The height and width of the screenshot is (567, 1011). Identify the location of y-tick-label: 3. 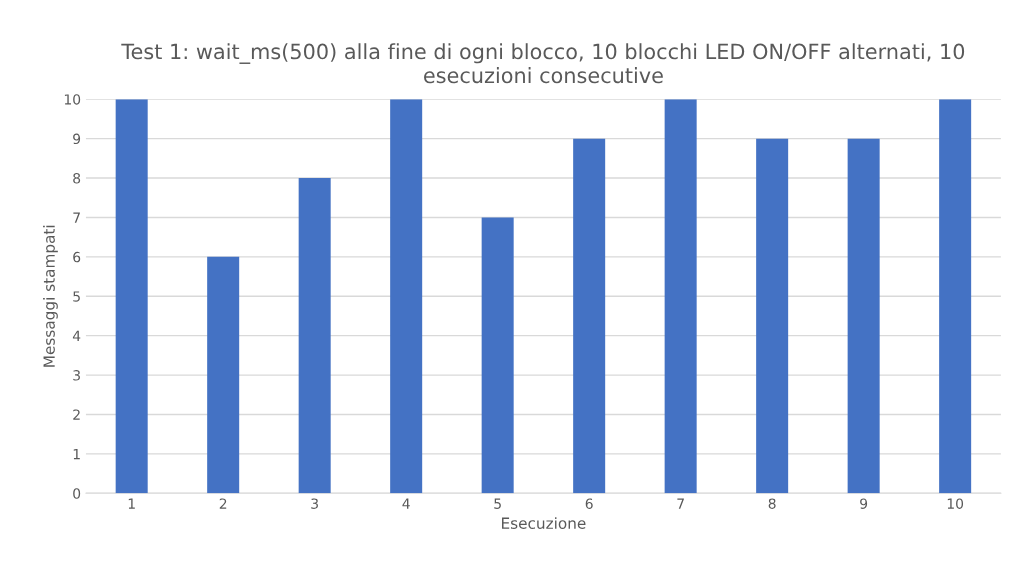
(76, 375).